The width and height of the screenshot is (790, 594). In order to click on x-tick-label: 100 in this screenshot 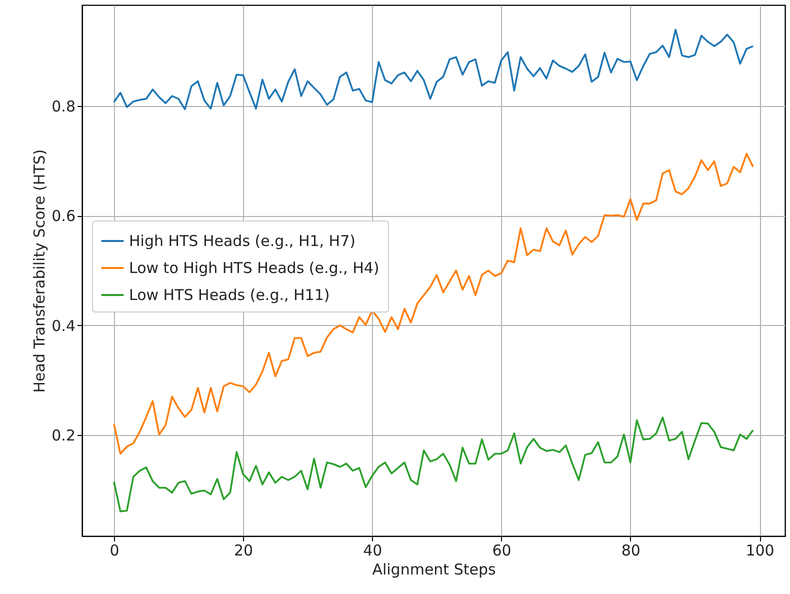, I will do `click(760, 551)`.